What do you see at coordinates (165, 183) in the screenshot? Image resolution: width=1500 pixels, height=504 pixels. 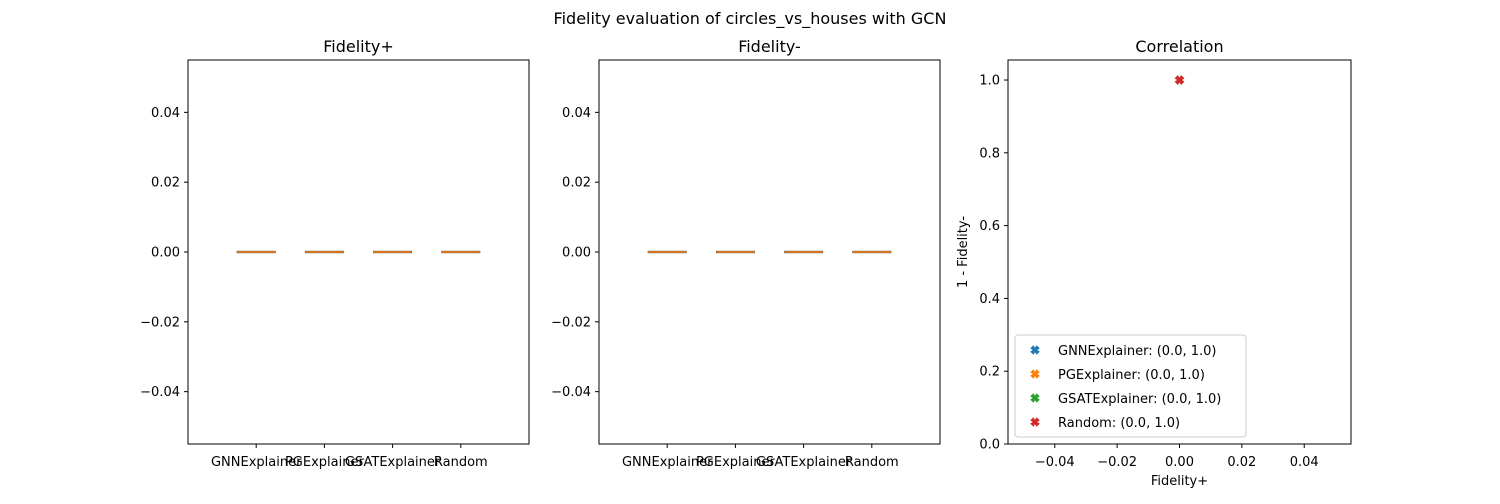 I see `fidelity-plus-ytick-label: 0.02` at bounding box center [165, 183].